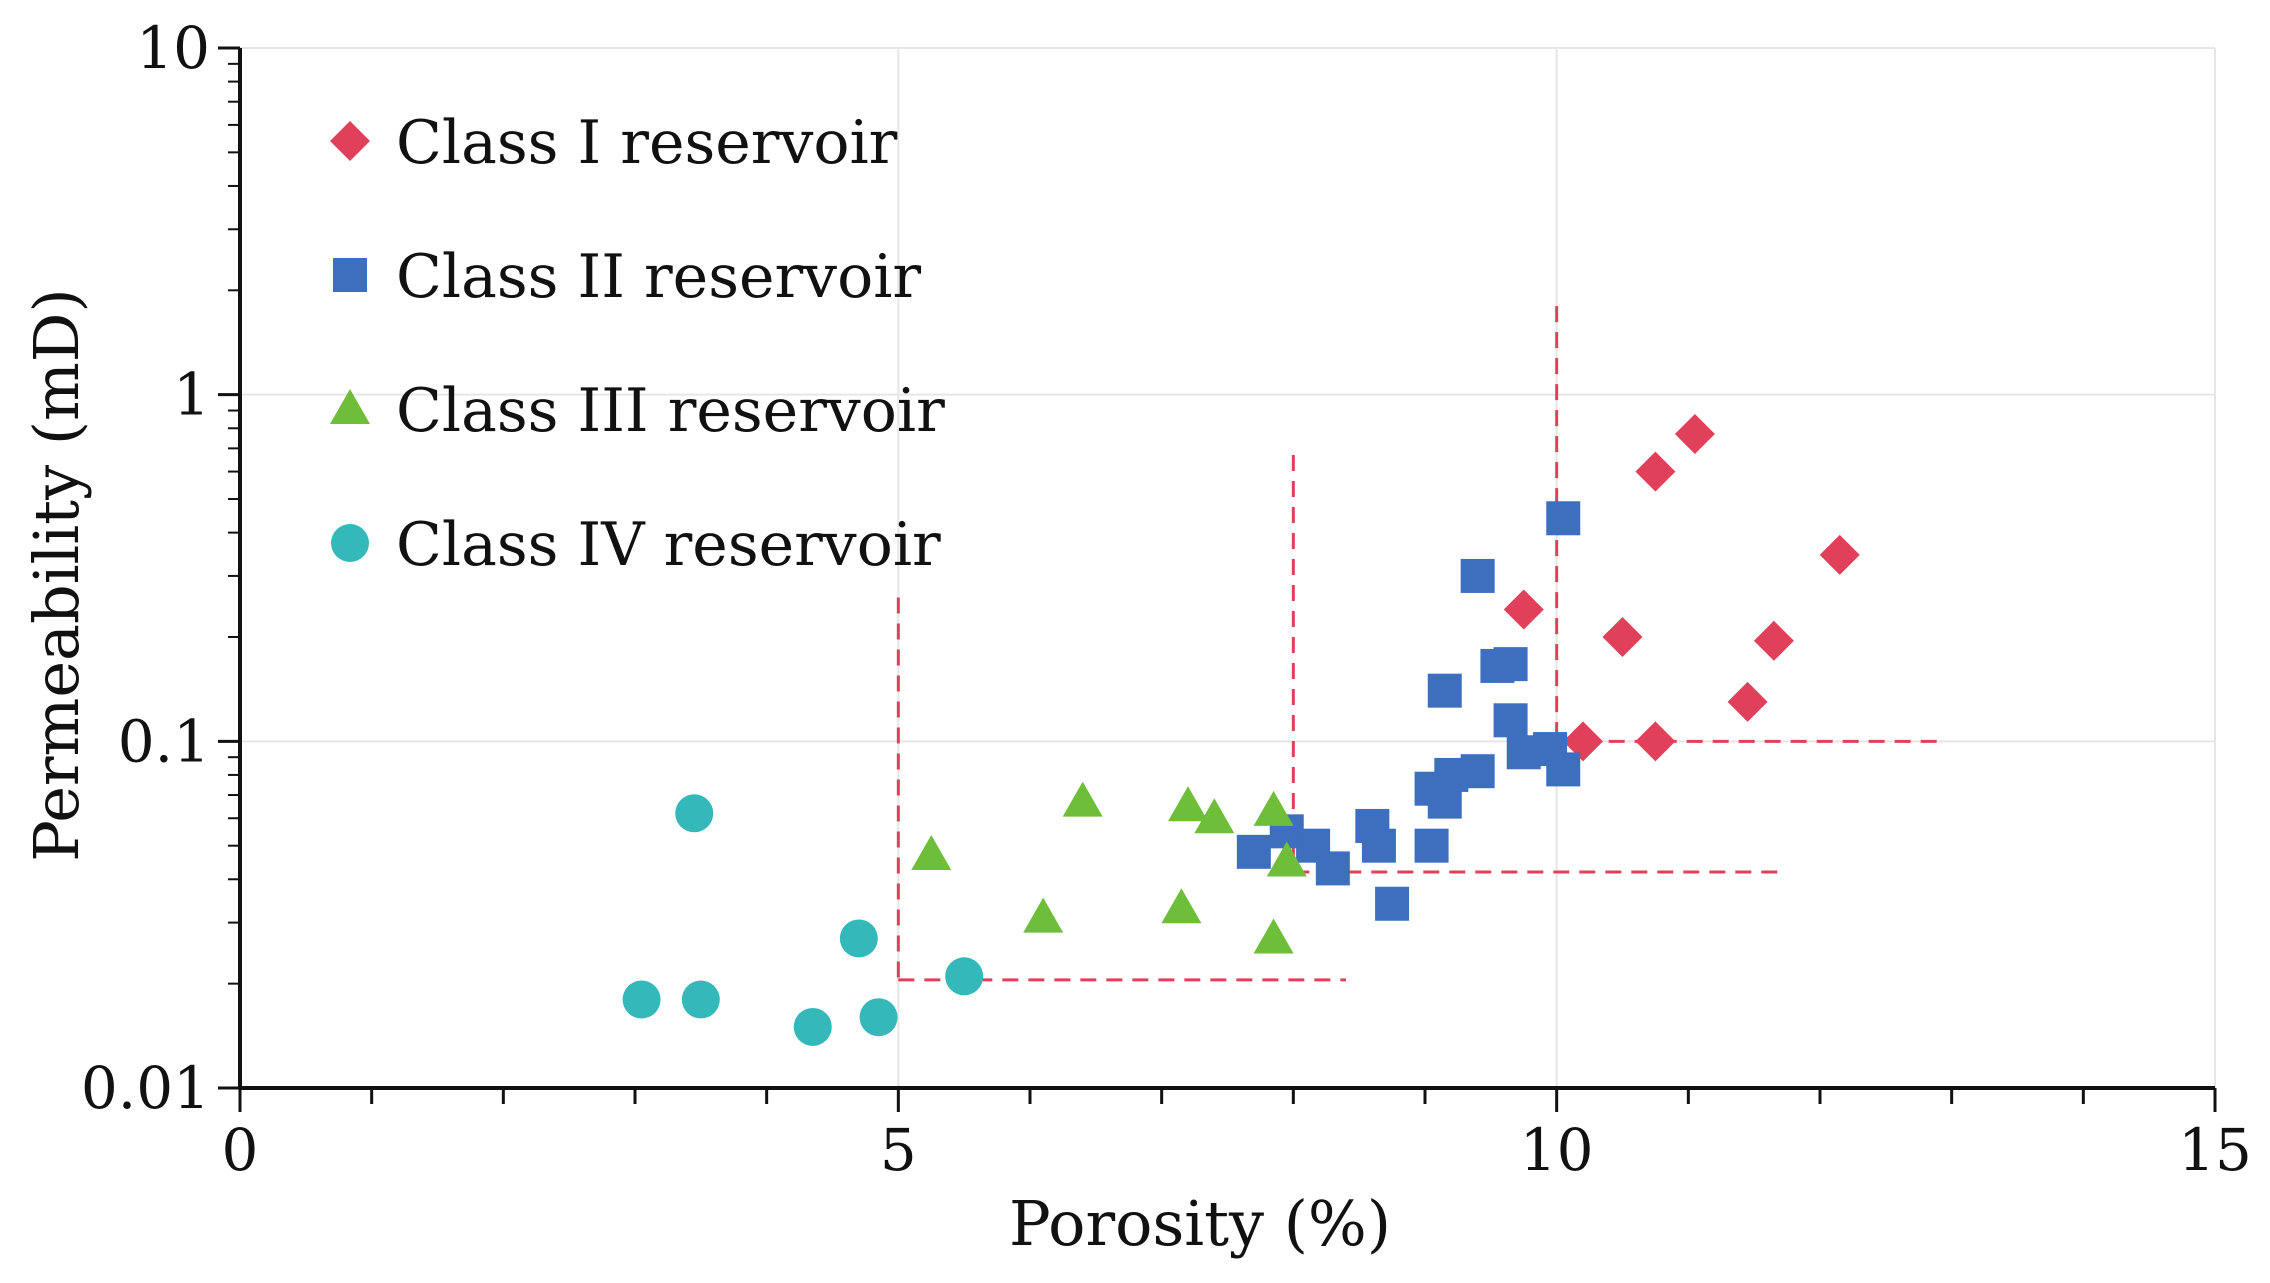 The width and height of the screenshot is (2270, 1283). I want to click on y-tick-label: 0.01, so click(145, 1088).